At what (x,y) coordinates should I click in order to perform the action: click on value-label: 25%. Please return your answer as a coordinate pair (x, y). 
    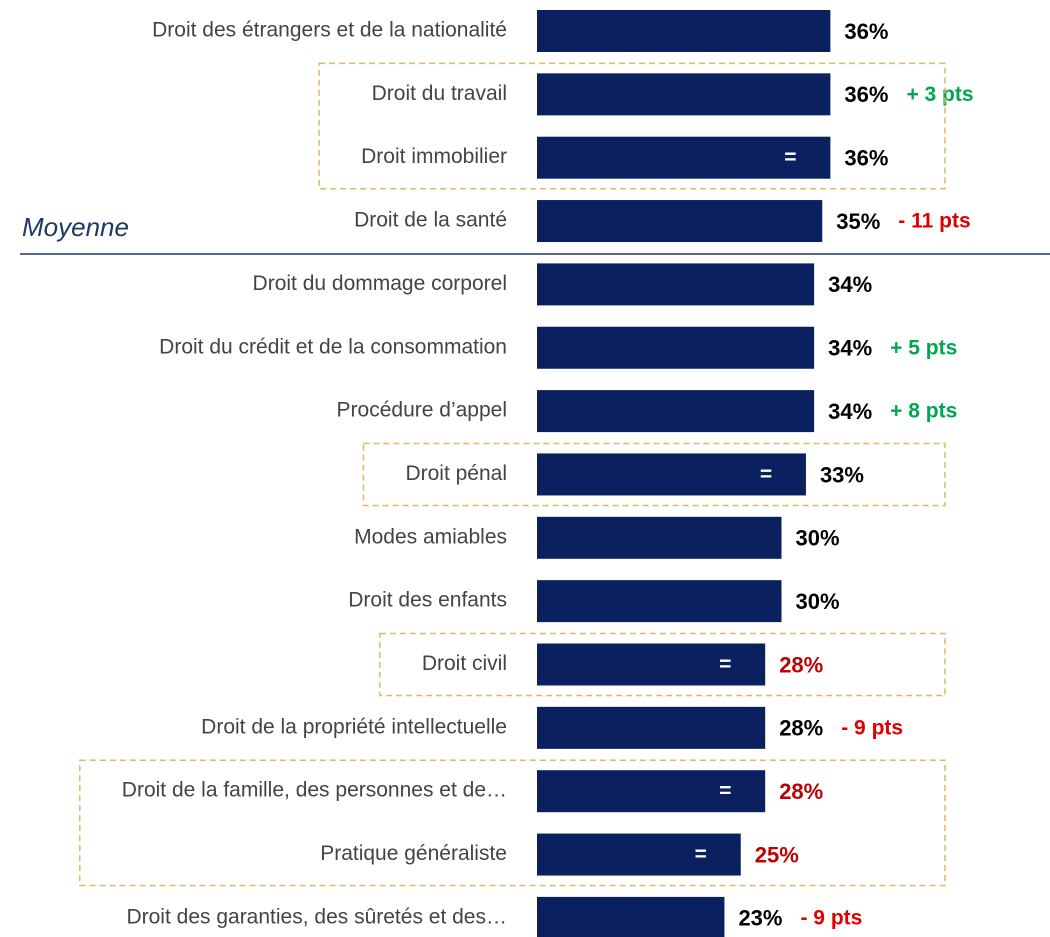
    Looking at the image, I should click on (777, 854).